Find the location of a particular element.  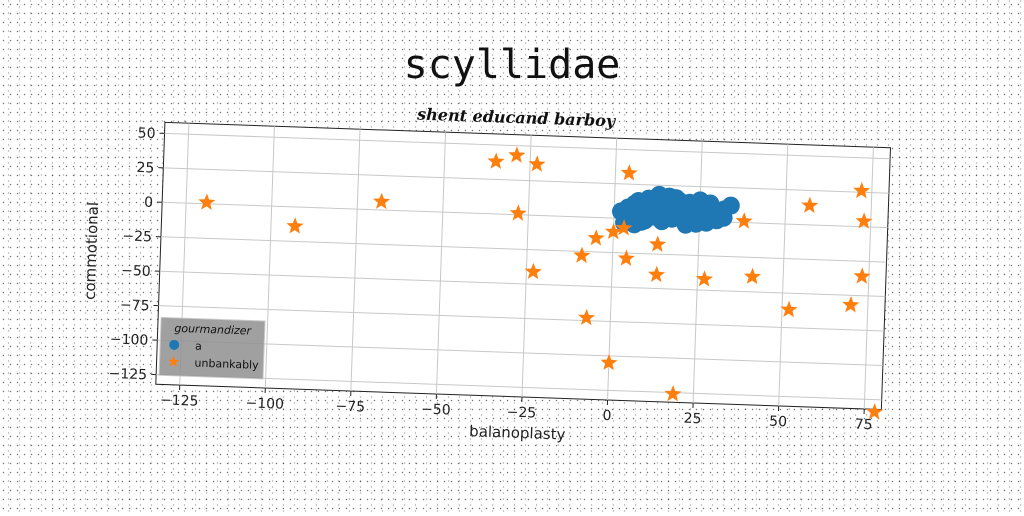

y-tick-label: −25 is located at coordinates (137, 236).